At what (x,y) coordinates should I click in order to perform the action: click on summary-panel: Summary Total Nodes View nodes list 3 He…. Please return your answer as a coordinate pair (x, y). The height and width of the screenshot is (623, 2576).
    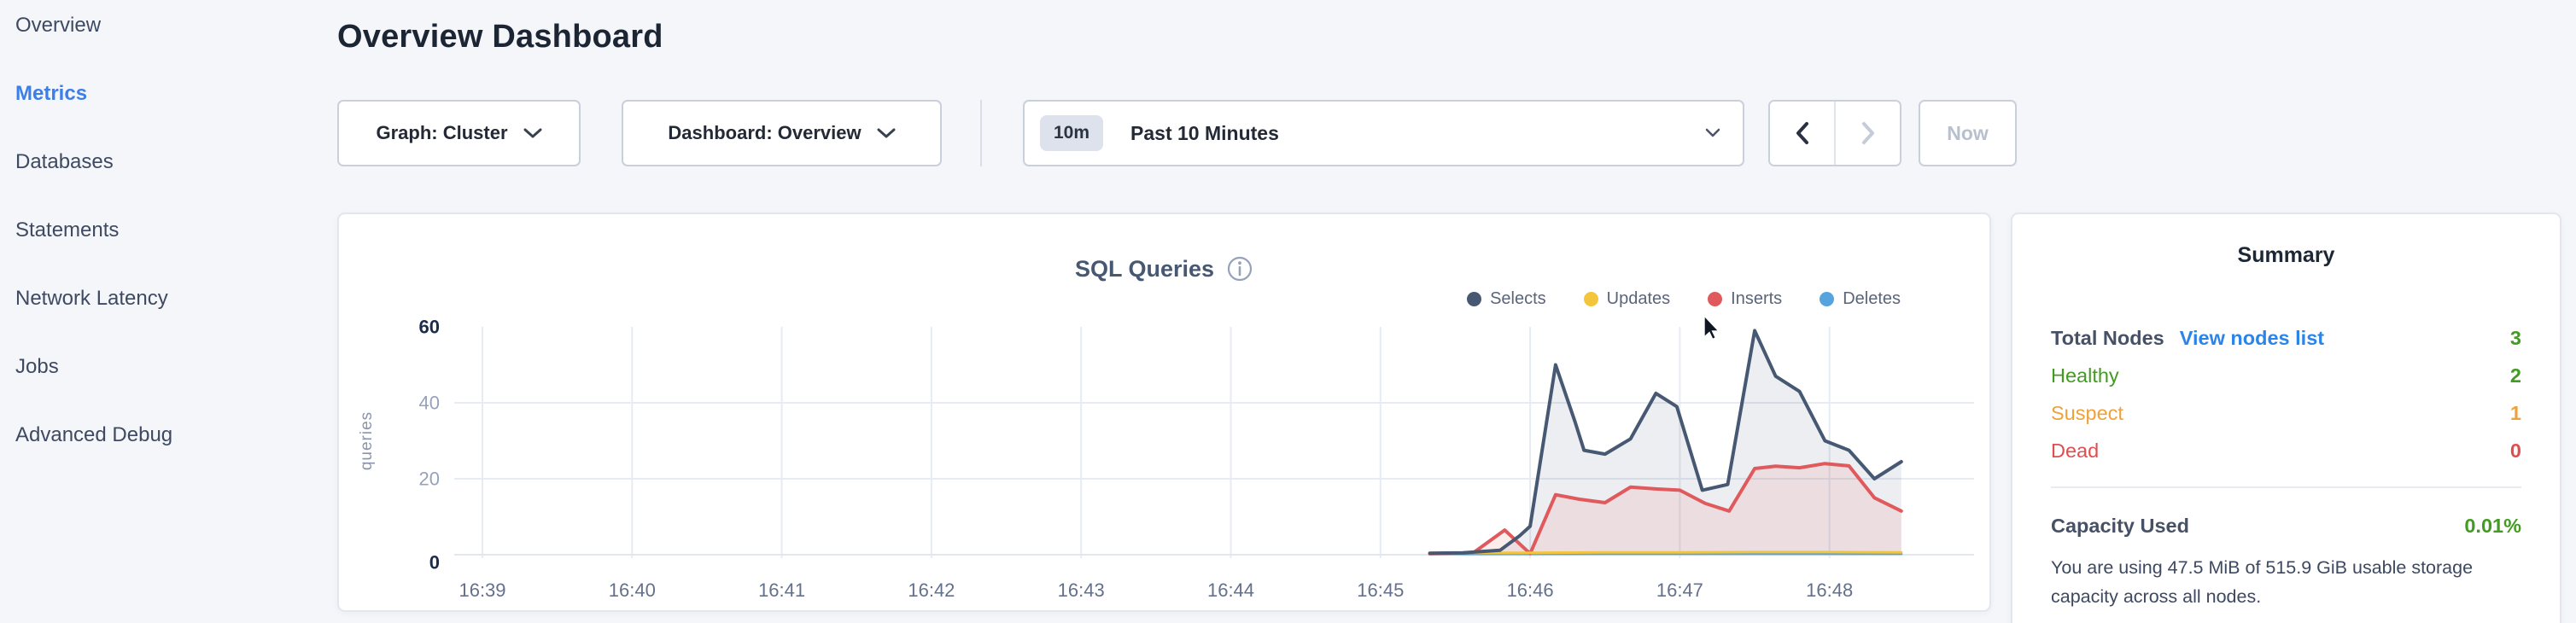
    Looking at the image, I should click on (2286, 418).